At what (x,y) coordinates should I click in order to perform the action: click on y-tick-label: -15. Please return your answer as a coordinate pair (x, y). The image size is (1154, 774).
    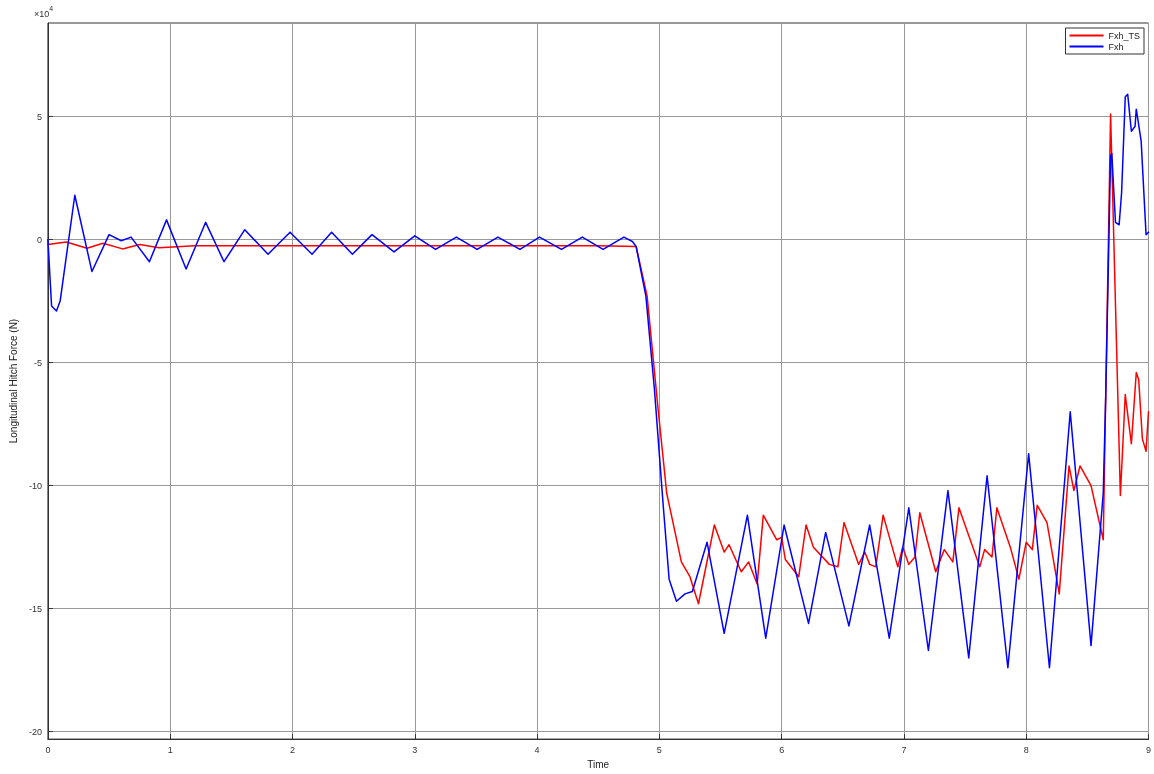
    Looking at the image, I should click on (35, 608).